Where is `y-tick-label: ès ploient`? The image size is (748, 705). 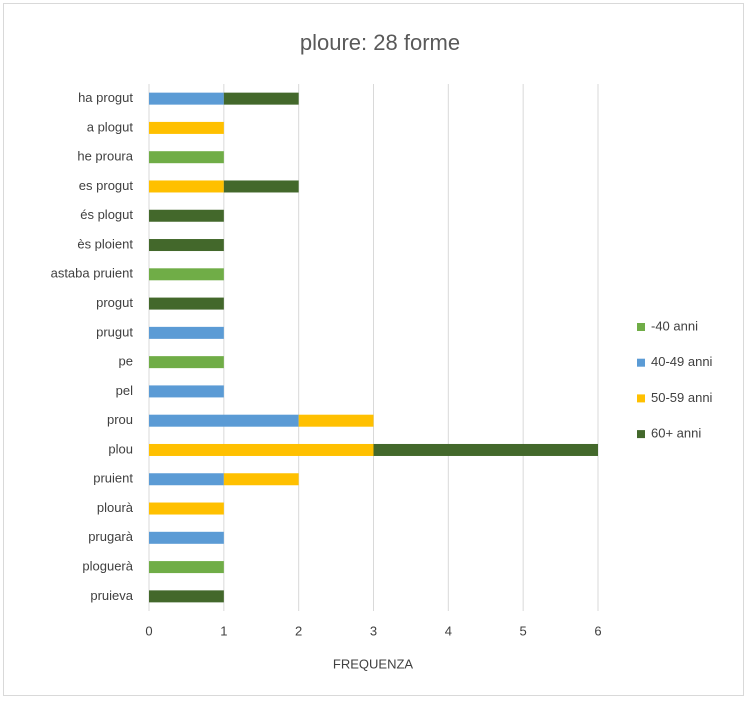 y-tick-label: ès ploient is located at coordinates (105, 243).